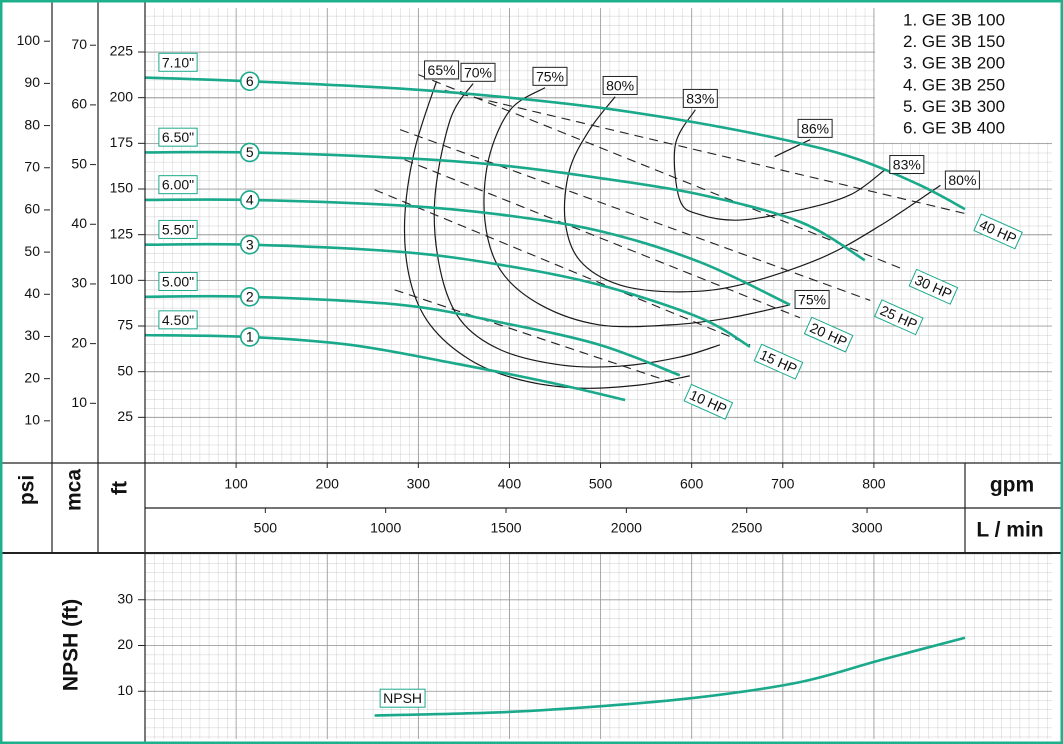 The width and height of the screenshot is (1063, 744). I want to click on efficiency-label-text: 70%, so click(478, 72).